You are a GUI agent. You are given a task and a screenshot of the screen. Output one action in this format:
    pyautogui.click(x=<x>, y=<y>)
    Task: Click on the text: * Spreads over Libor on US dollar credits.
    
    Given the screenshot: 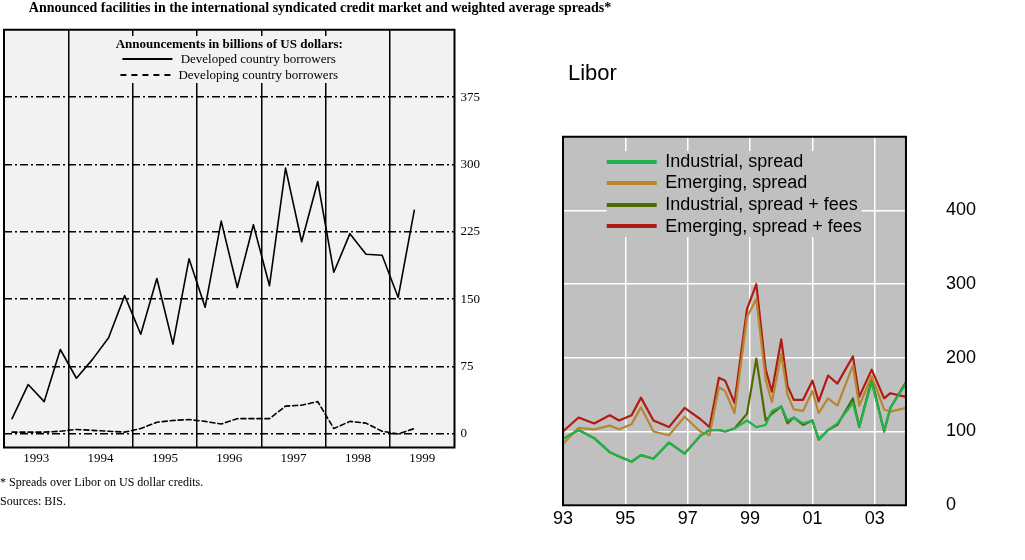 What is the action you would take?
    pyautogui.click(x=102, y=482)
    